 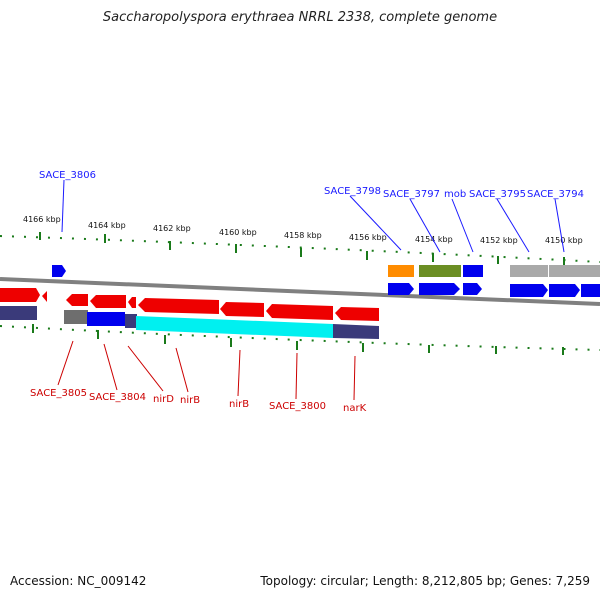 I want to click on accession-text: Accession: NC_009142, so click(x=78, y=581).